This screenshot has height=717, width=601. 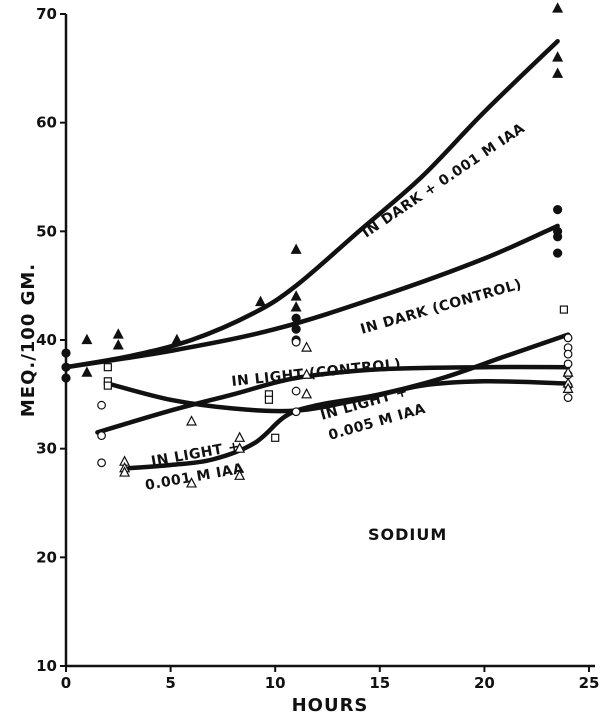 I want to click on y-tick-label: 50, so click(x=46, y=231).